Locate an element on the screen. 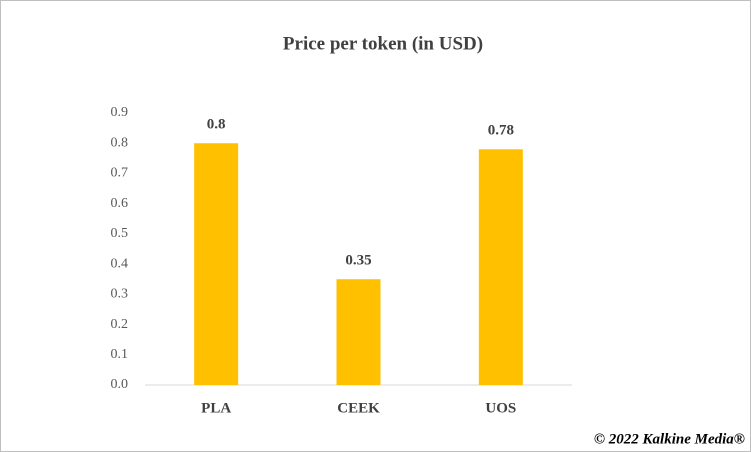 The height and width of the screenshot is (452, 751). x-tick-label: CEEK is located at coordinates (358, 408).